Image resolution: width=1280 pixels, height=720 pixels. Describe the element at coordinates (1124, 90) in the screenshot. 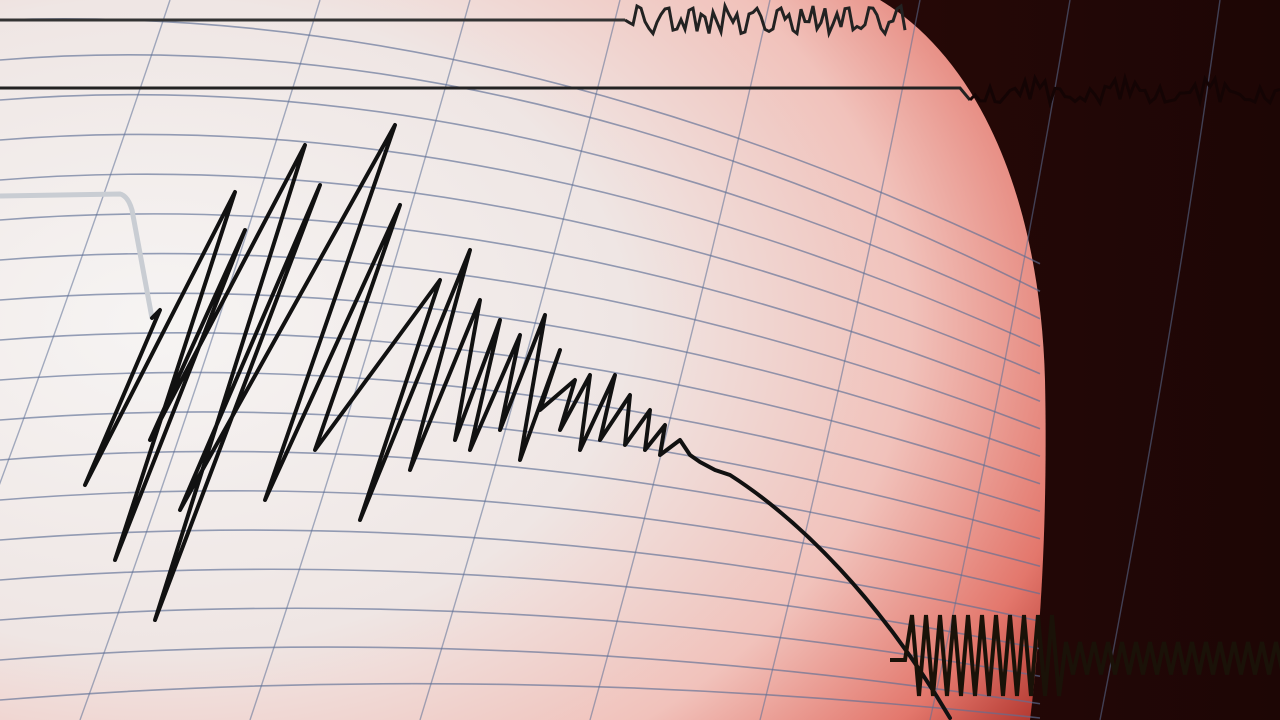

I see `second-trace-wiggle` at that location.